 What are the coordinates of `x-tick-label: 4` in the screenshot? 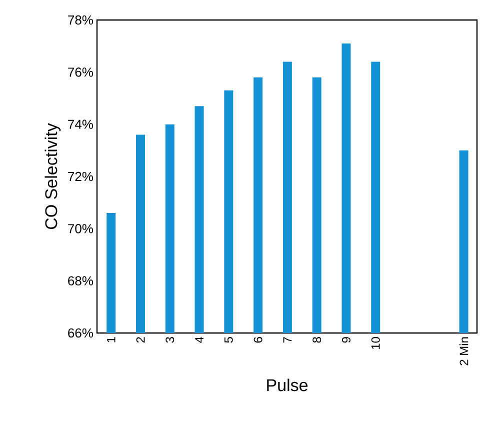 It's located at (199, 339).